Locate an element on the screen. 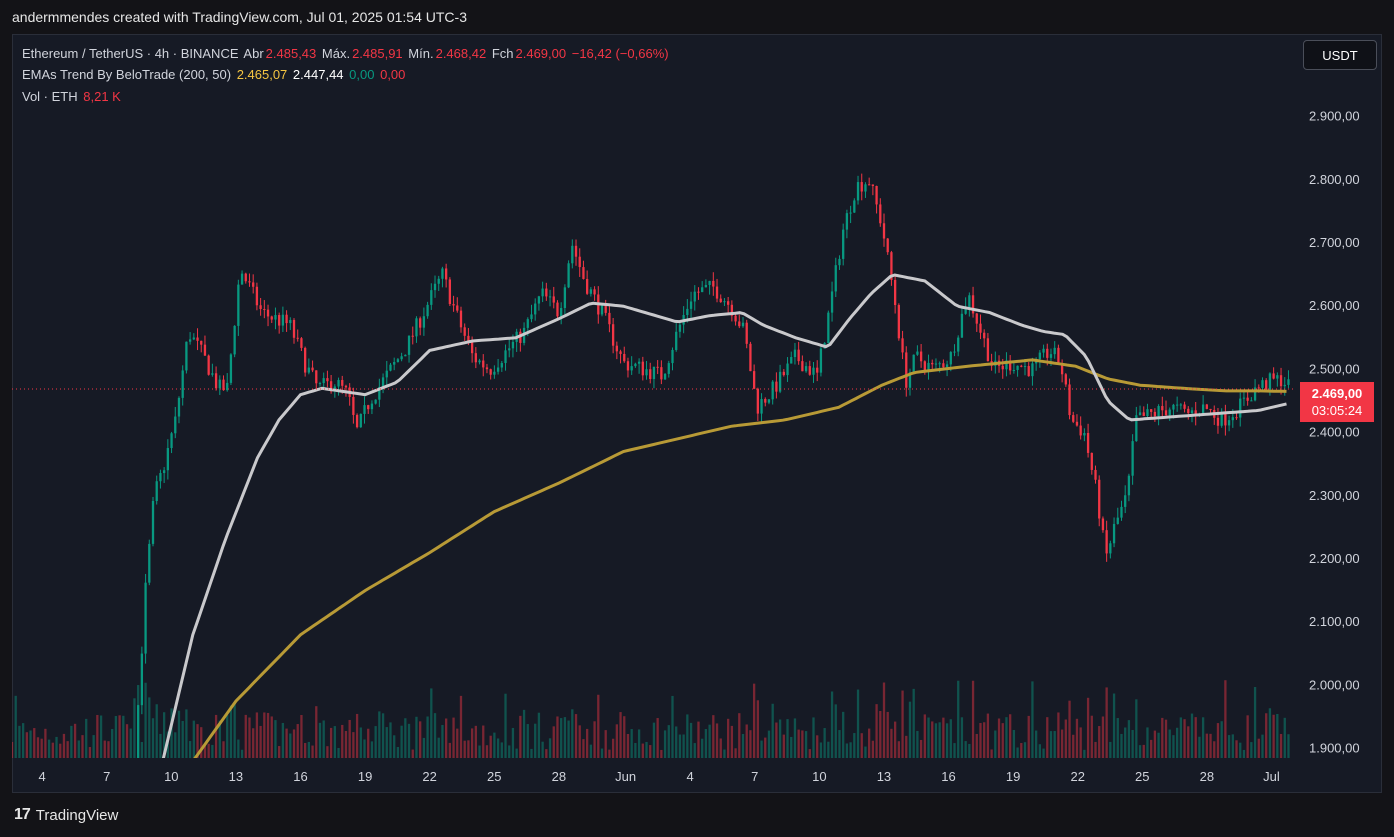 This screenshot has width=1394, height=837. volume-indicator-name: Vol · ETH is located at coordinates (50, 96).